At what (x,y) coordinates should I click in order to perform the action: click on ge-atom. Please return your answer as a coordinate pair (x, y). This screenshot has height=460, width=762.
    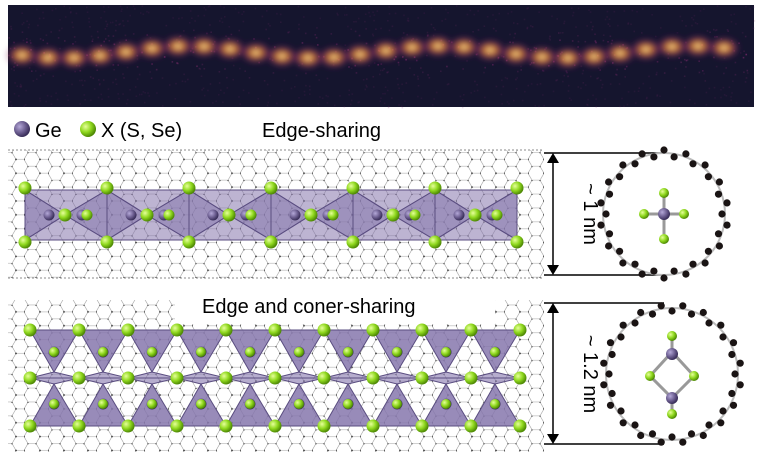
    Looking at the image, I should click on (459, 215).